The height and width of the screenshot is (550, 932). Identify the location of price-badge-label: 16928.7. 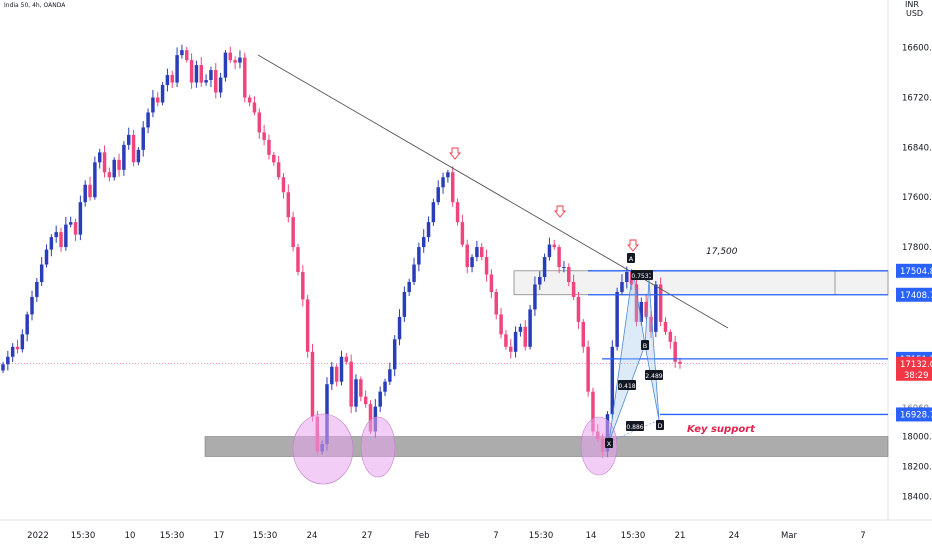
(916, 415).